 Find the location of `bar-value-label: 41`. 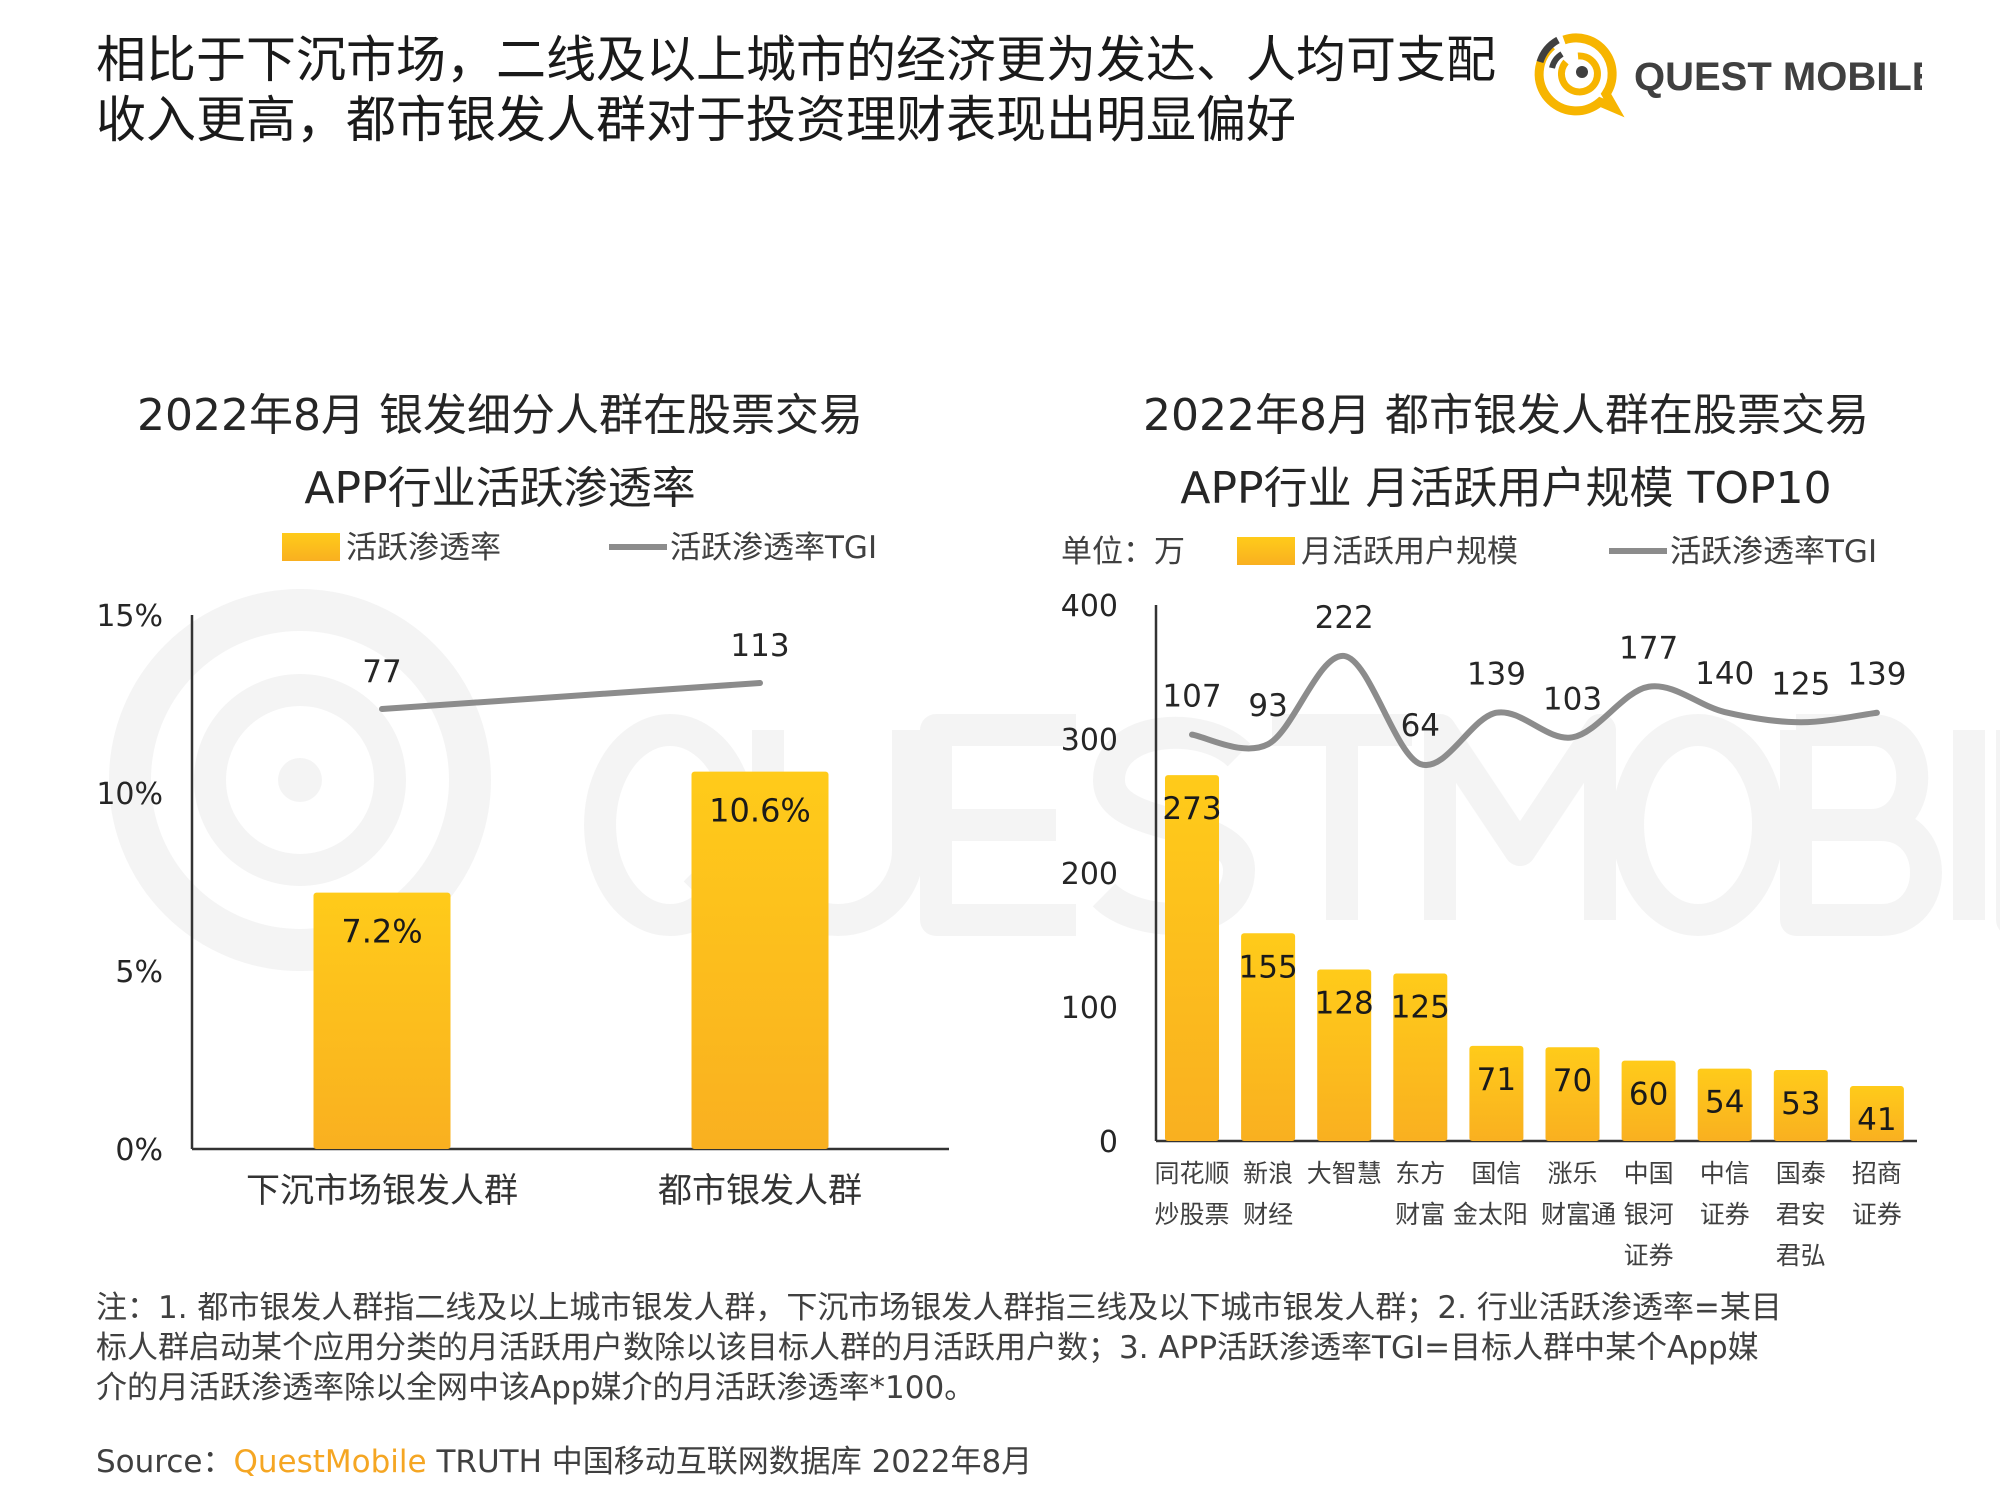

bar-value-label: 41 is located at coordinates (1876, 1120).